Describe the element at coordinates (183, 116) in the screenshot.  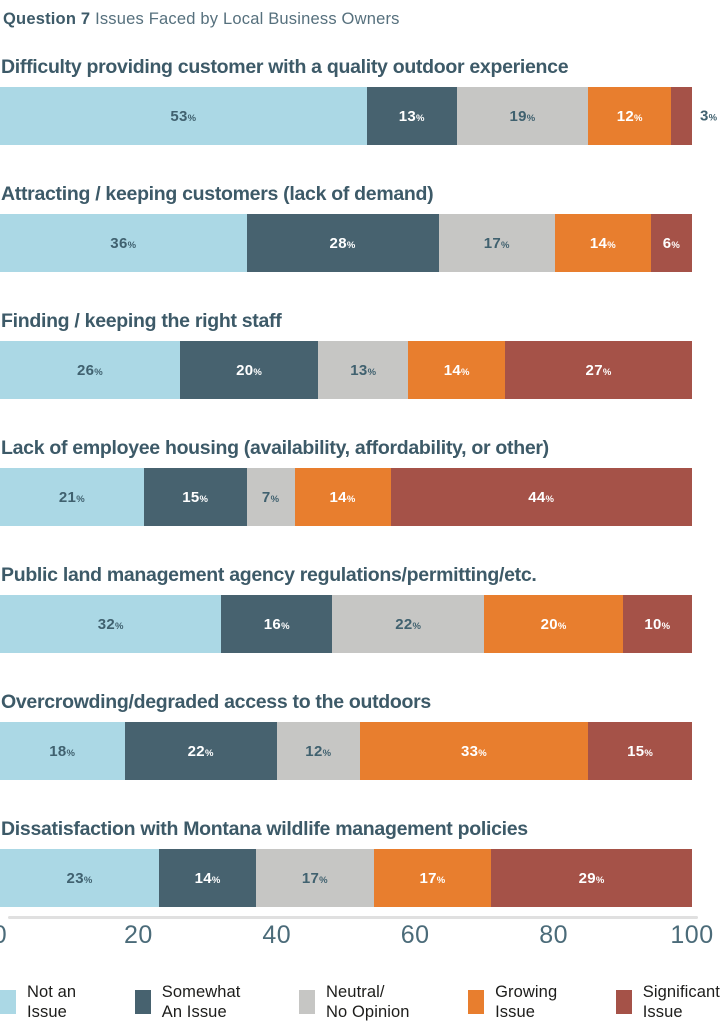
I see `bar-segment-label: 53%` at that location.